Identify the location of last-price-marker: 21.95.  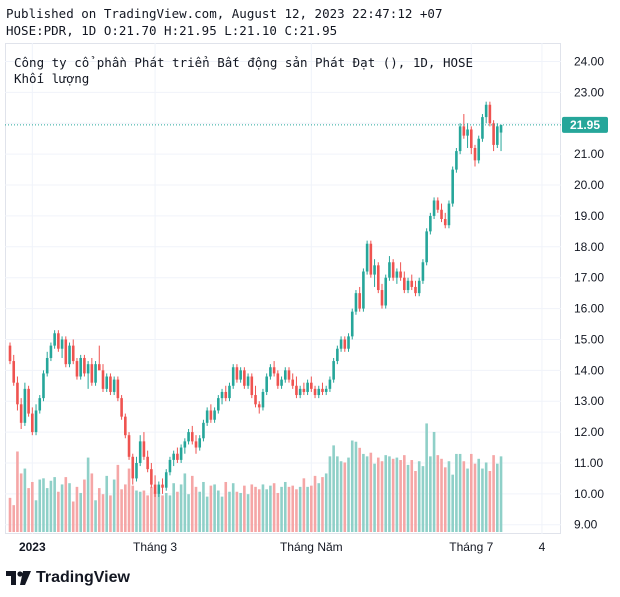
(306, 124).